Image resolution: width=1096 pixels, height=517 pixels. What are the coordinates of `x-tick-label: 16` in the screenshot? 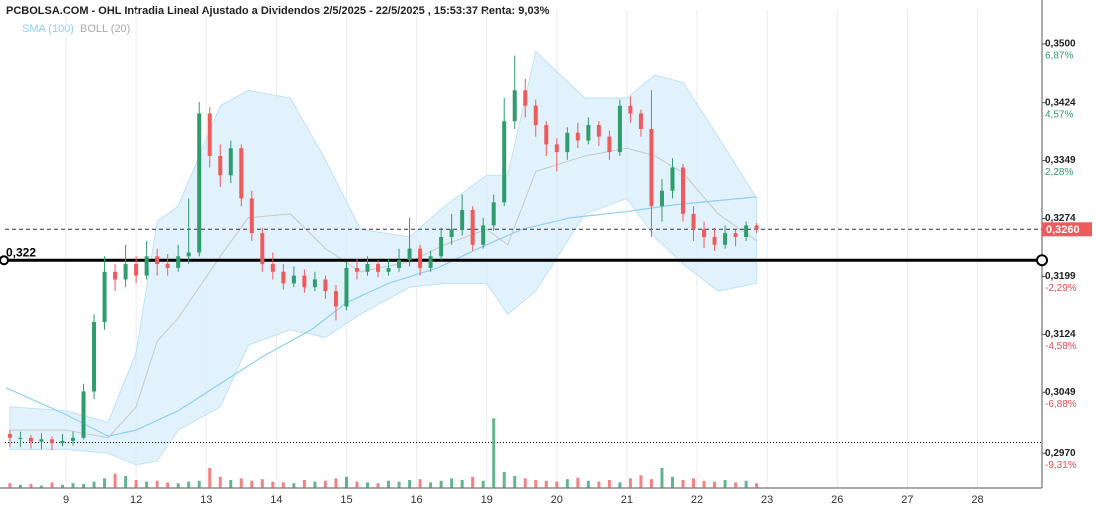 It's located at (416, 500).